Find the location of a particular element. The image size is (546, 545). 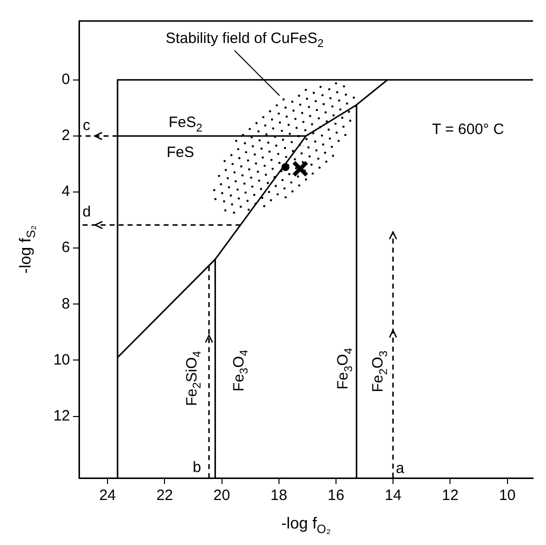

x-tick-label: 22 is located at coordinates (165, 495).